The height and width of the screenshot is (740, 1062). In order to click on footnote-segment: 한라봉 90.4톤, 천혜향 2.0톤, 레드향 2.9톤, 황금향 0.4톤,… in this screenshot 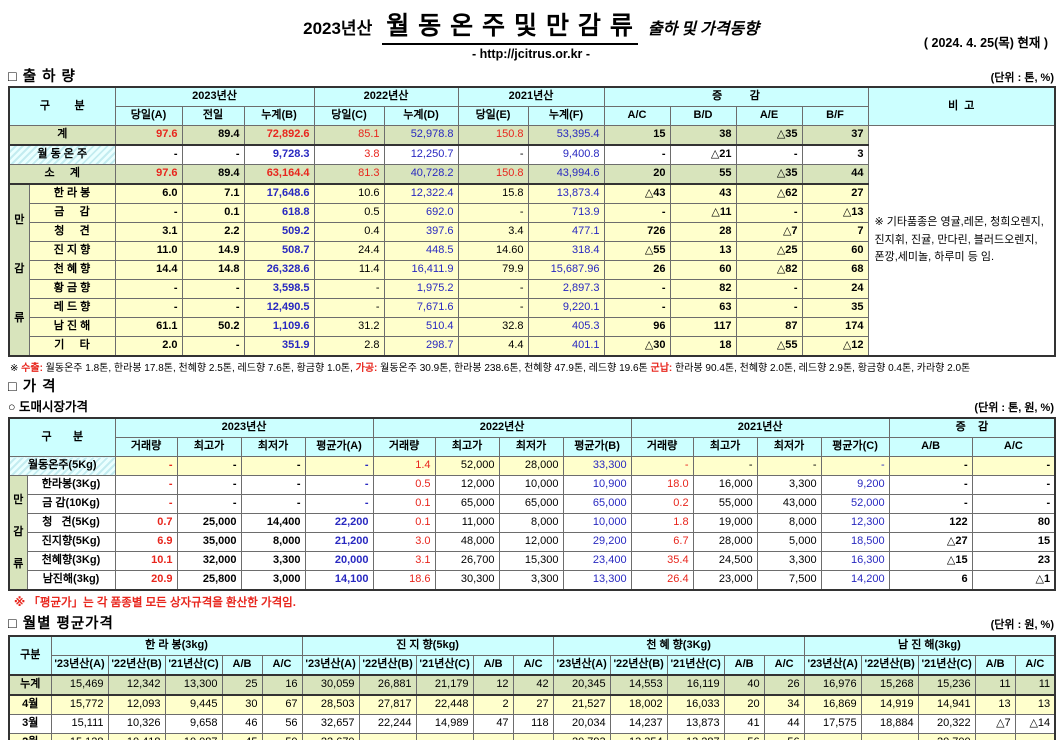, I will do `click(821, 368)`.